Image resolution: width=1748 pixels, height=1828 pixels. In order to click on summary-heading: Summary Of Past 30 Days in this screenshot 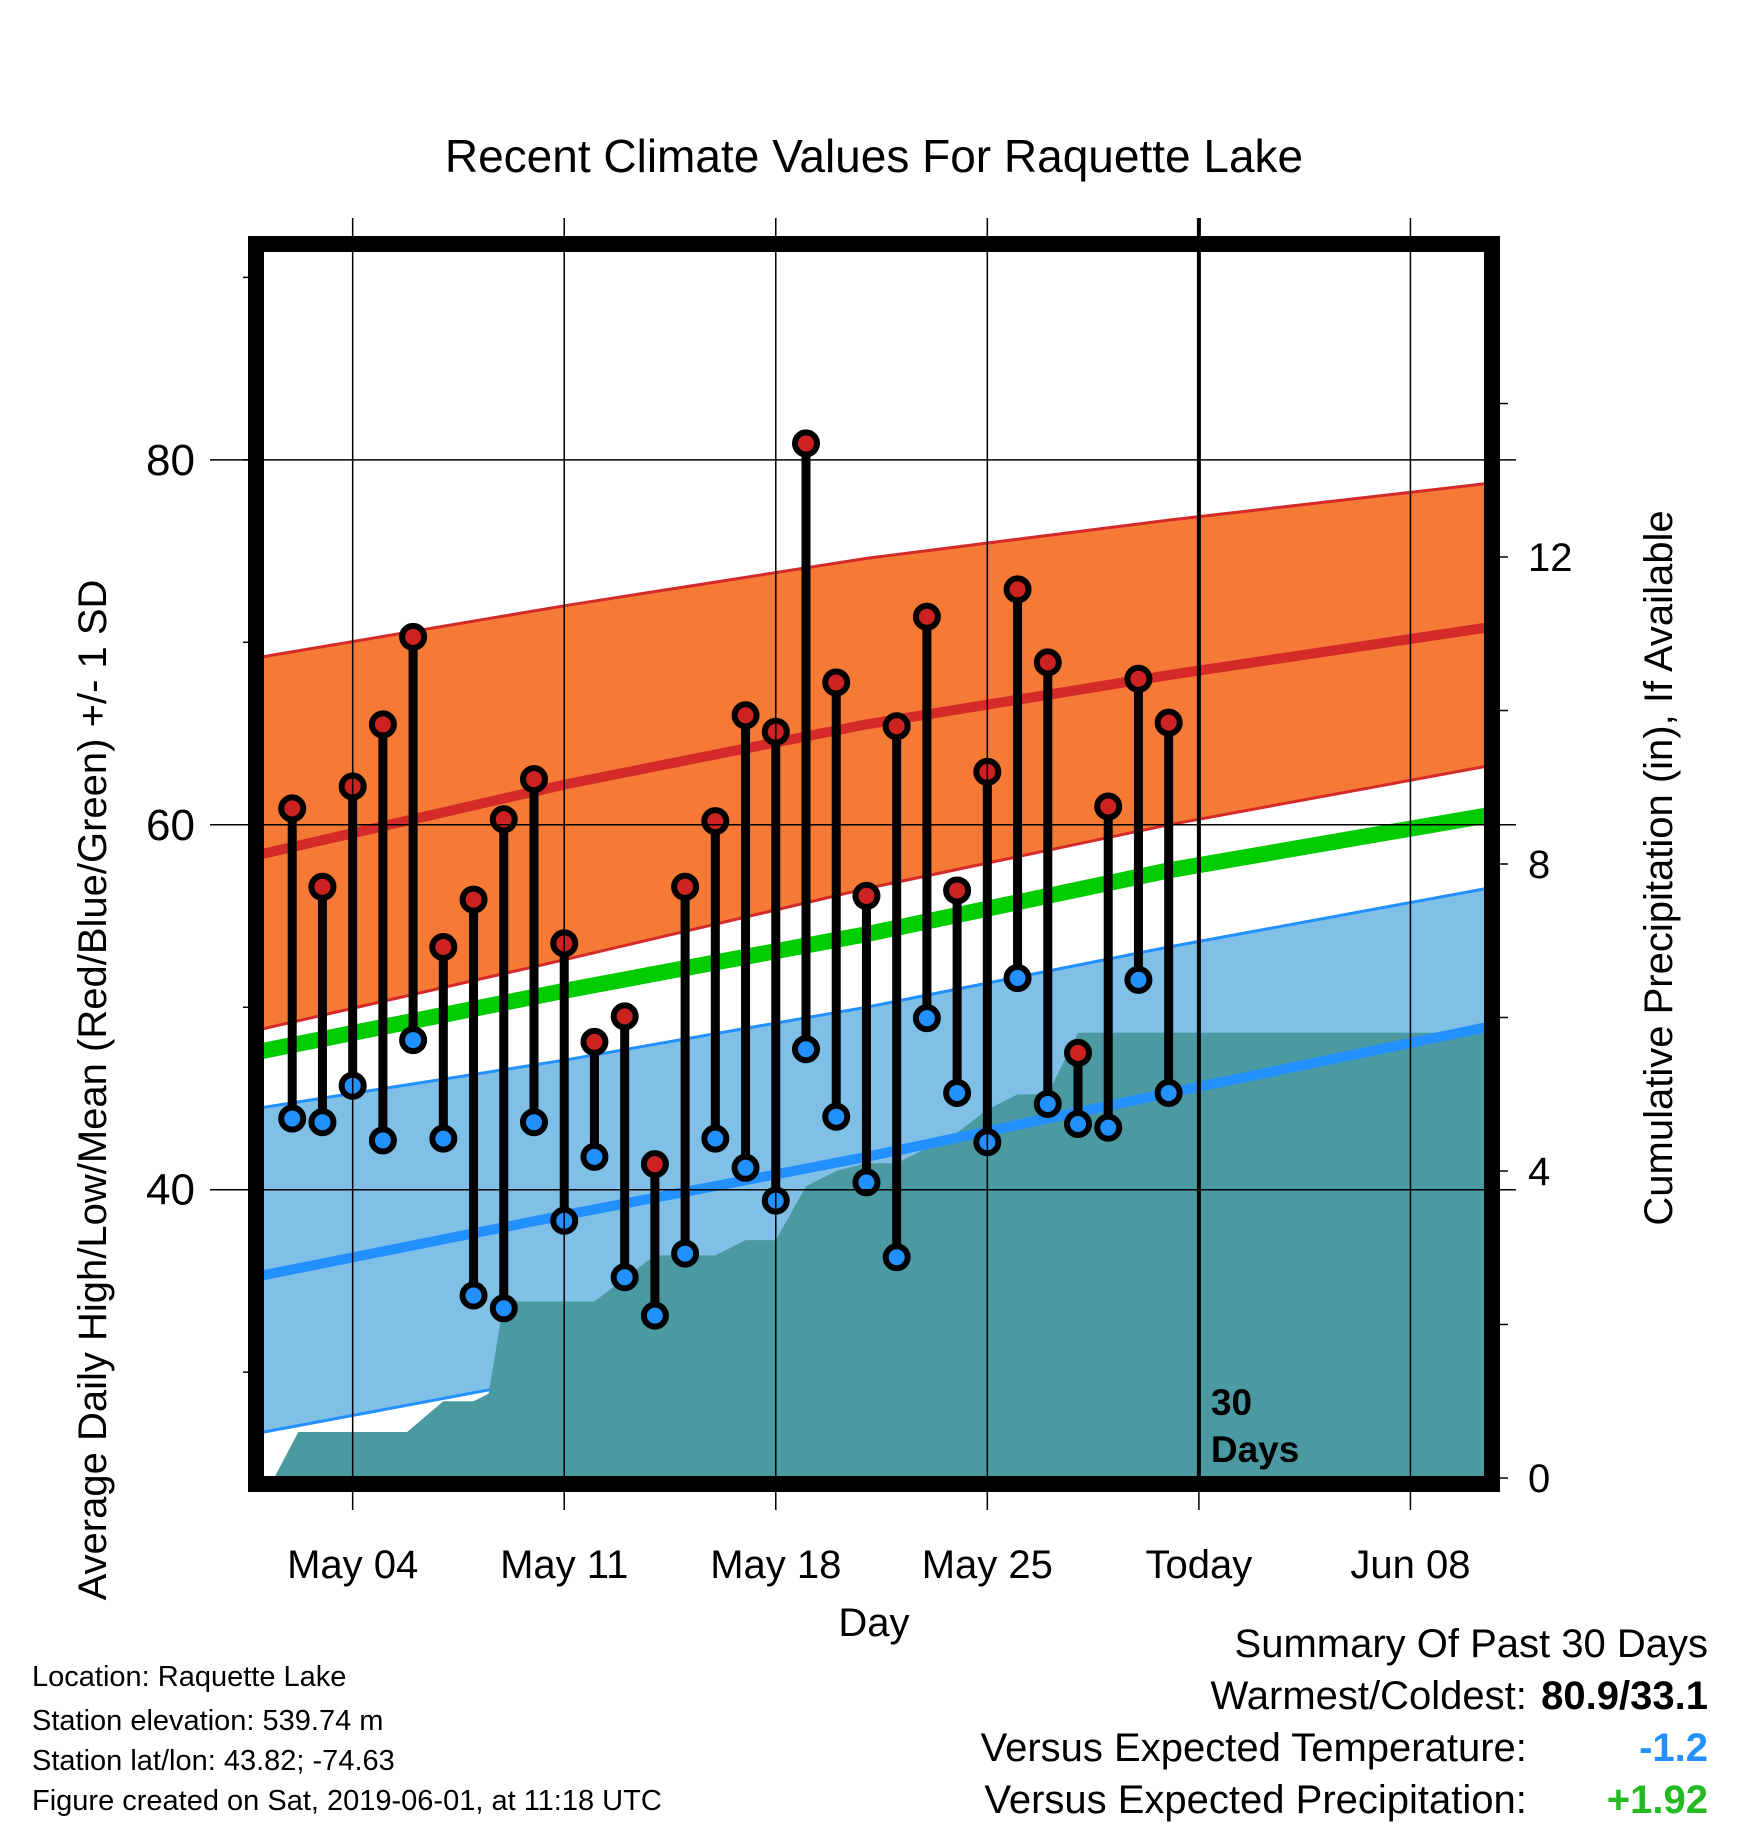, I will do `click(1471, 1644)`.